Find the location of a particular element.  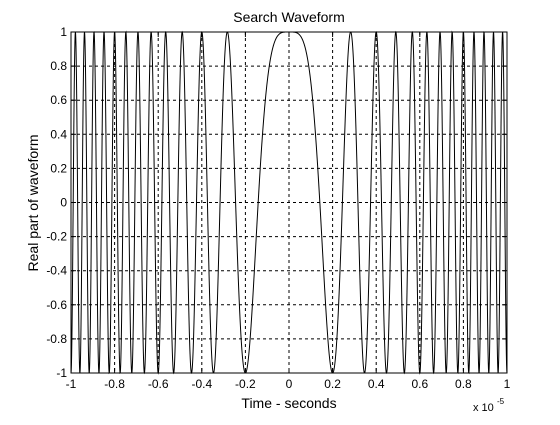

y-axis-label: Real part of waveform is located at coordinates (33, 203).